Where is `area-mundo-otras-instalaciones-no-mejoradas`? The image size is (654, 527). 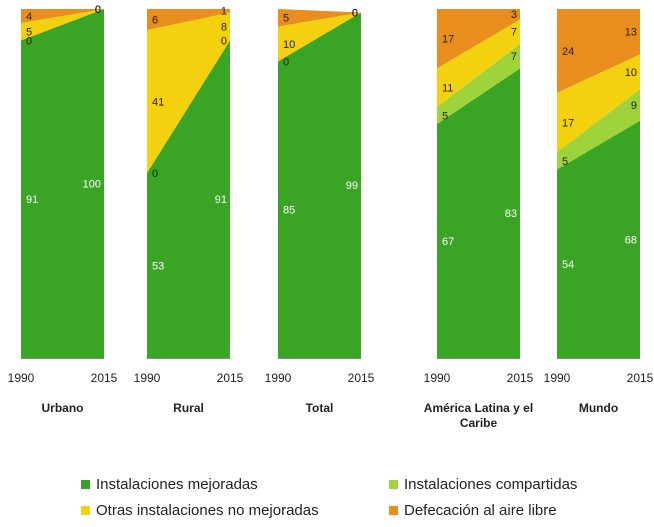
area-mundo-otras-instalaciones-no-mejoradas is located at coordinates (598, 103).